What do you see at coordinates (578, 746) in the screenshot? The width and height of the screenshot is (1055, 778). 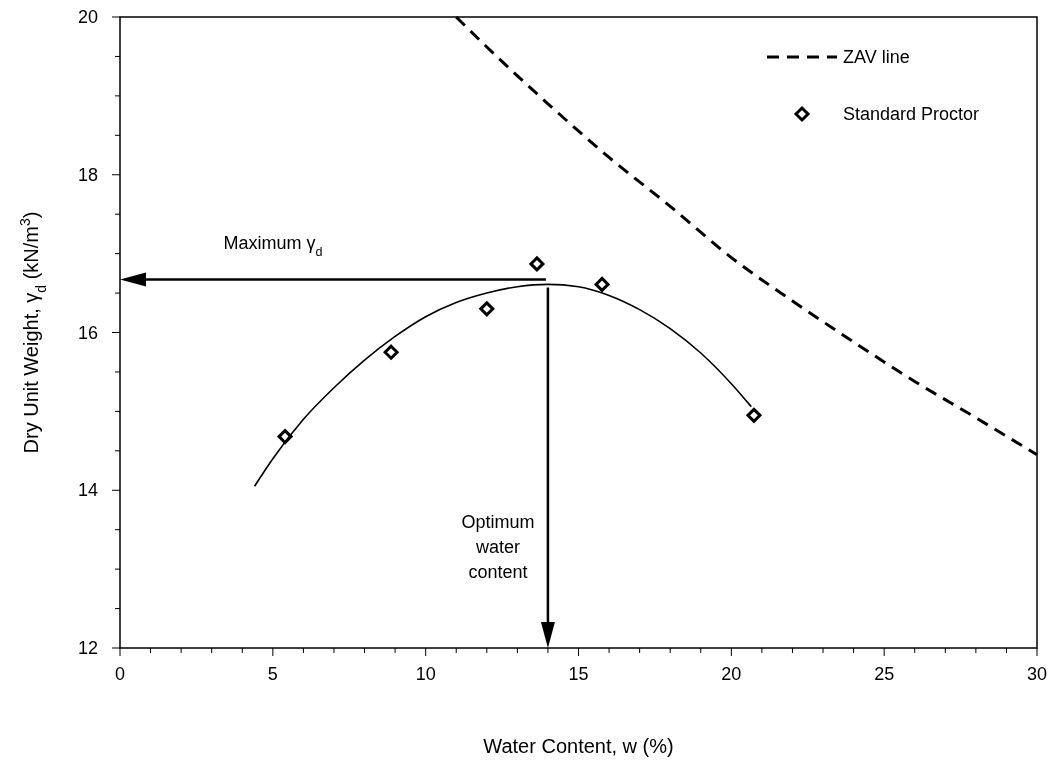 I see `x-axis-title: Water Content, w (%)` at bounding box center [578, 746].